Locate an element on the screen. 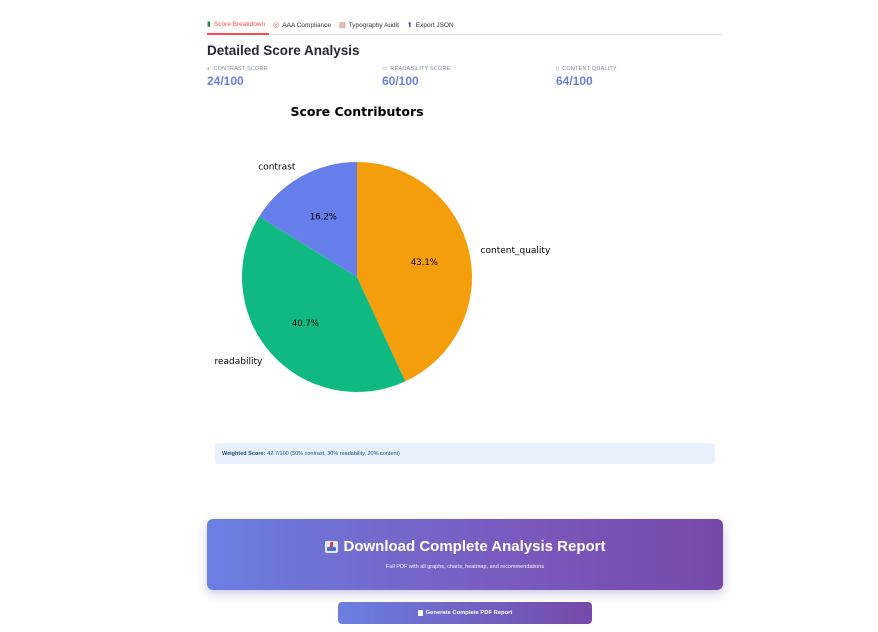 The height and width of the screenshot is (632, 878). bar-chart-icon: ▮ is located at coordinates (209, 24).